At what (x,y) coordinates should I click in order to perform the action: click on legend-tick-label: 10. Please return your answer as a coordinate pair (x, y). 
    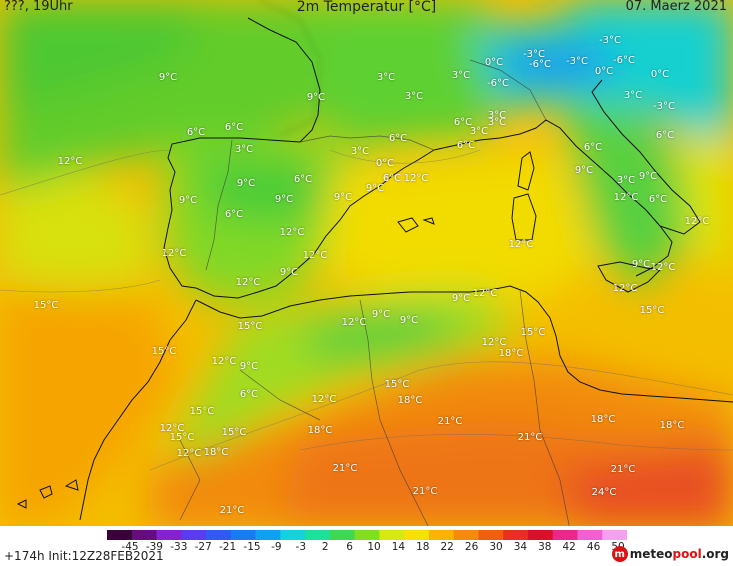
    Looking at the image, I should click on (374, 547).